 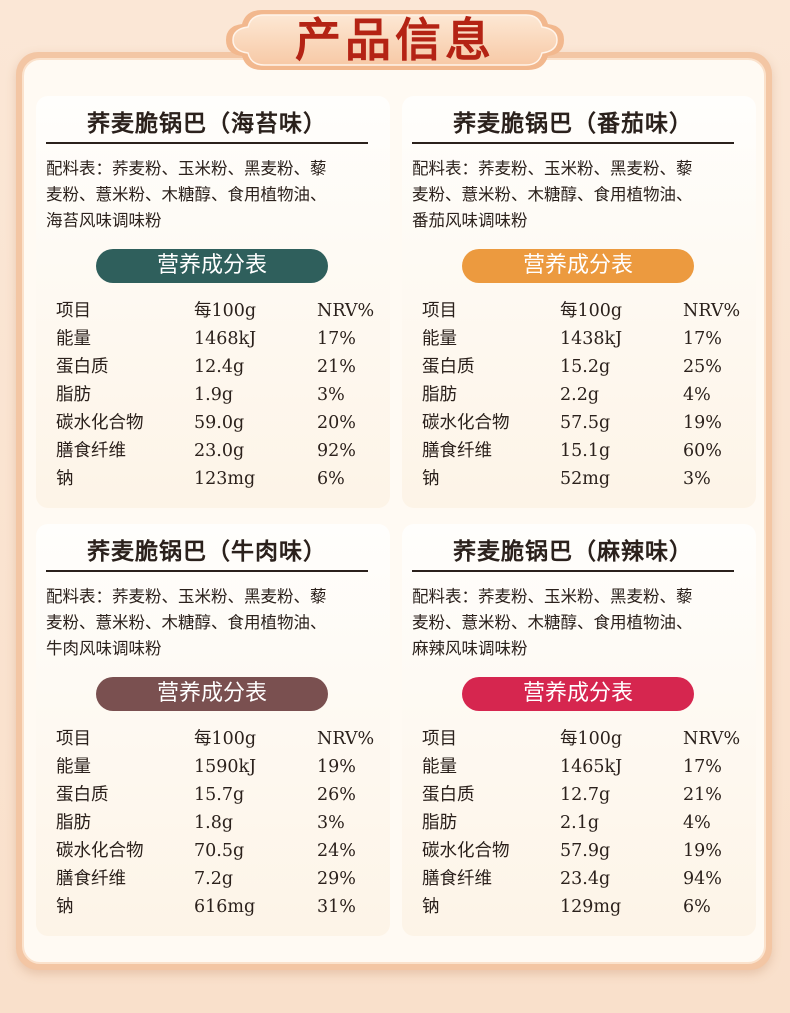 What do you see at coordinates (221, 795) in the screenshot?
I see `table-row: 蛋白质 15.7g 26%` at bounding box center [221, 795].